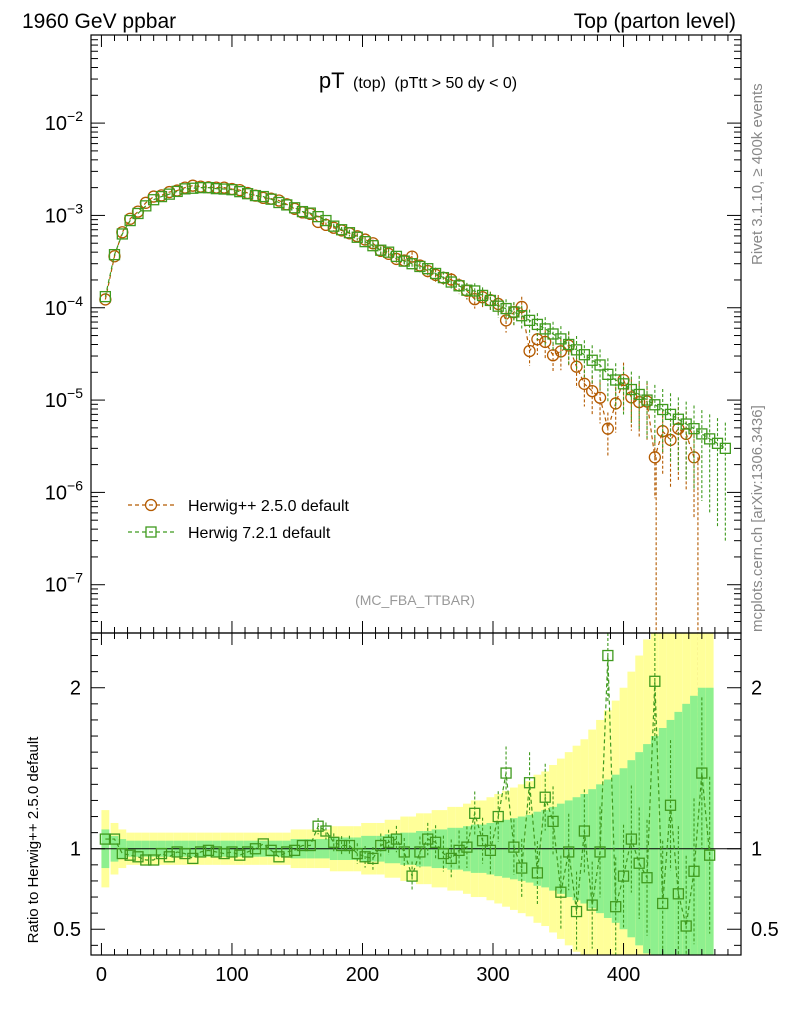 The image size is (786, 1024). What do you see at coordinates (151, 505) in the screenshot?
I see `legend-marker-herwigpp` at bounding box center [151, 505].